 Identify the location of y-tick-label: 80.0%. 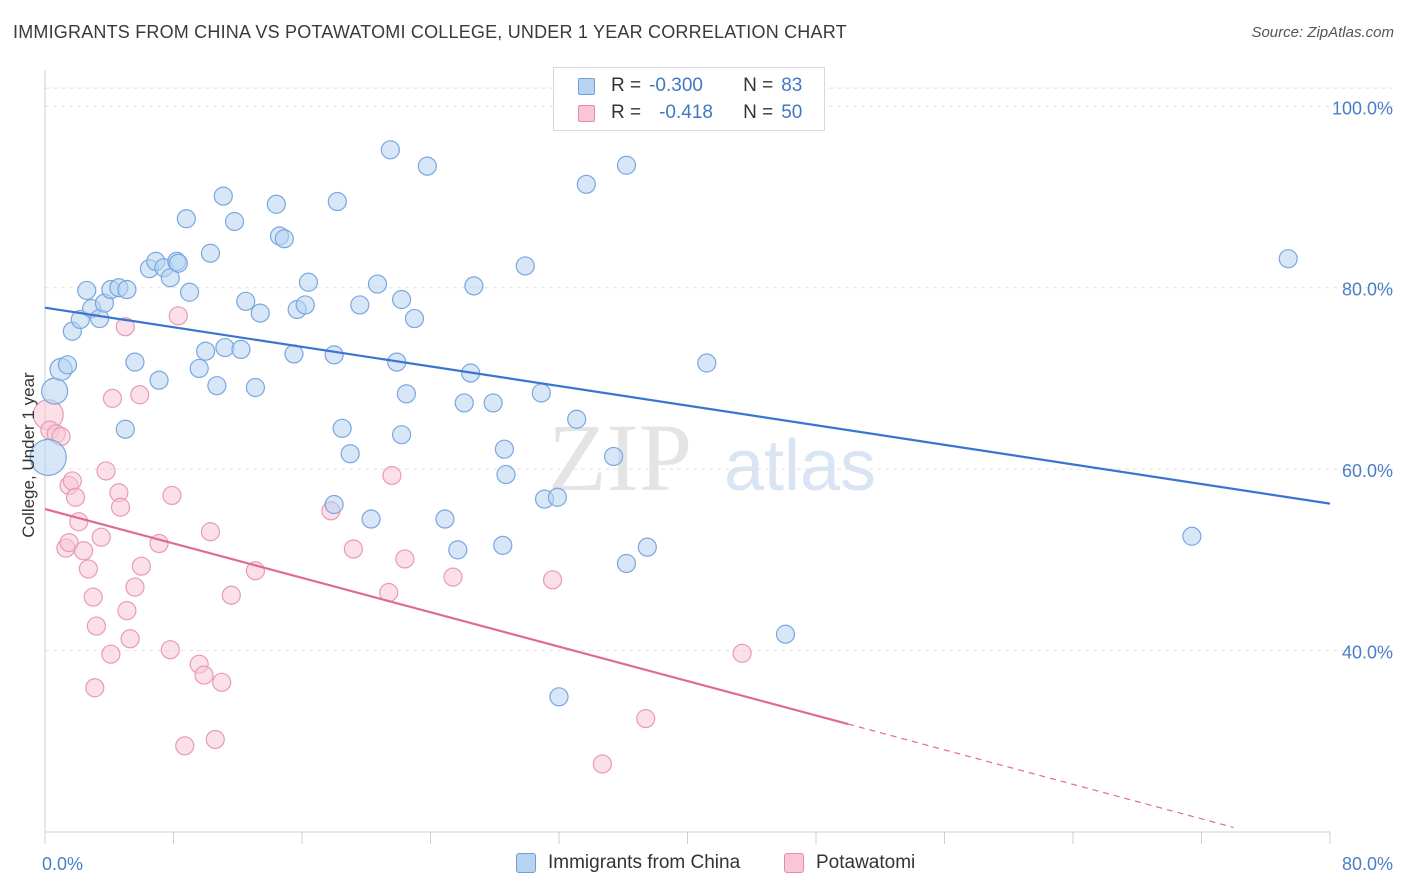
(1367, 290).